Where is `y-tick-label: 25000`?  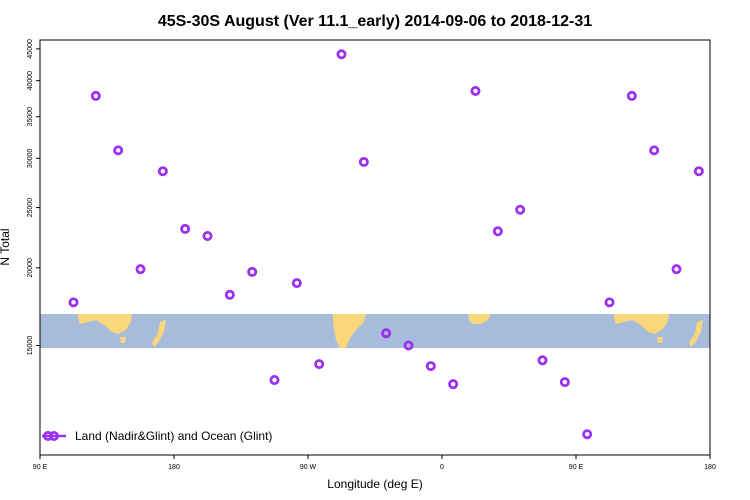
y-tick-label: 25000 is located at coordinates (30, 208).